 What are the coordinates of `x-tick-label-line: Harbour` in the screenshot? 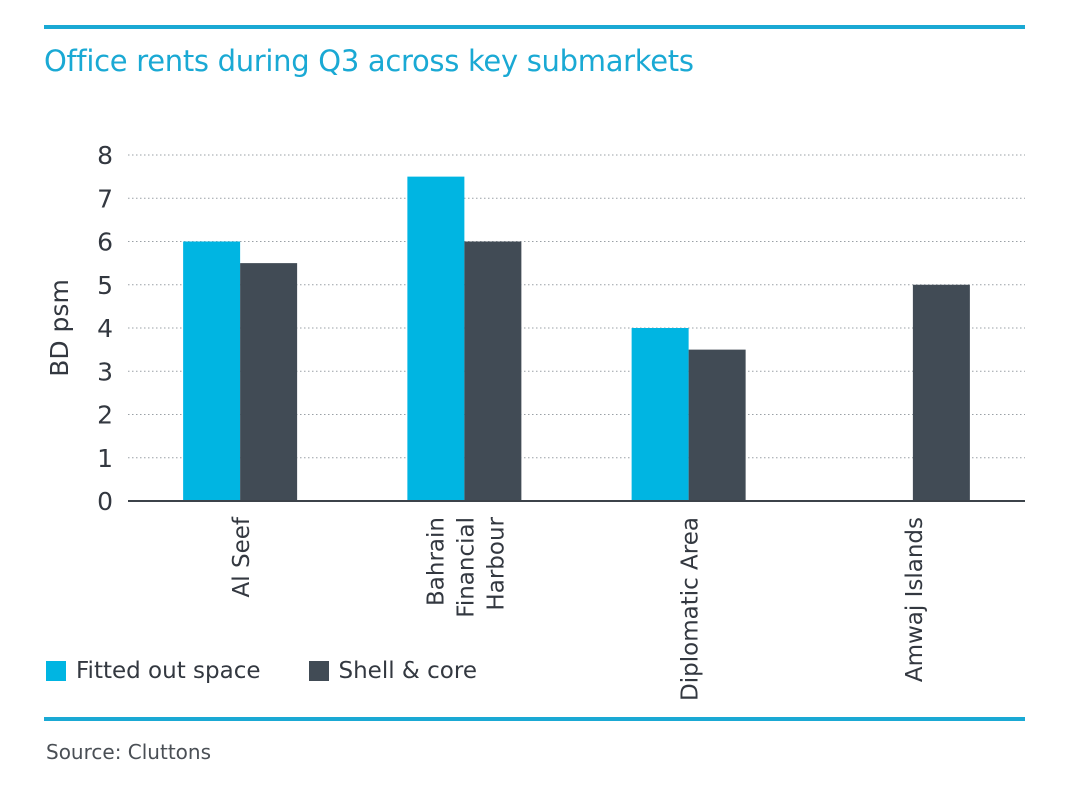 It's located at (496, 563).